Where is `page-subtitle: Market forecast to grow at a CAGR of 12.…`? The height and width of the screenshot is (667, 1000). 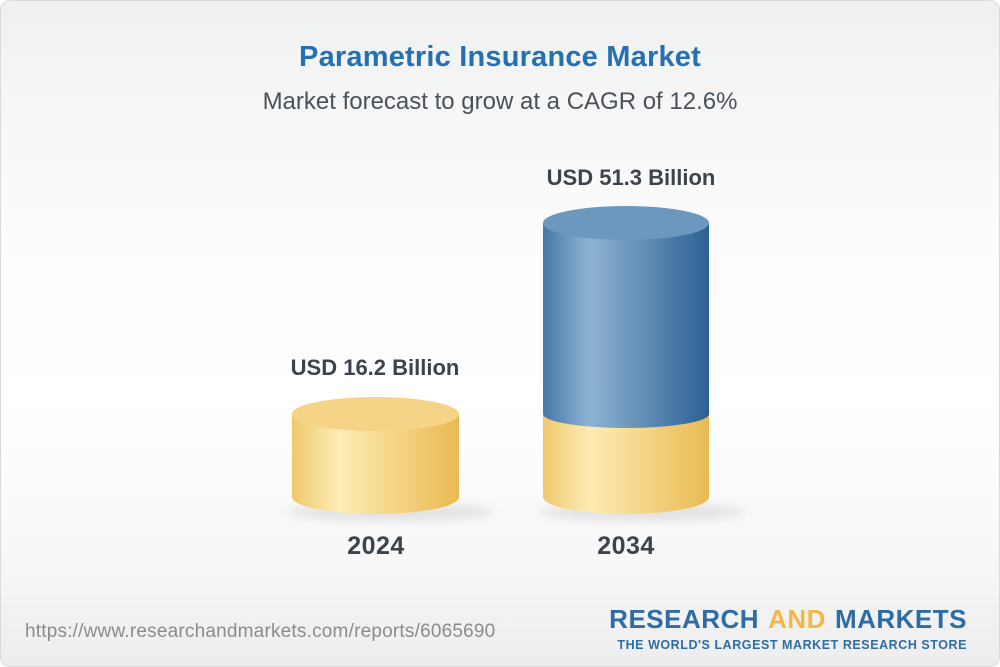 page-subtitle: Market forecast to grow at a CAGR of 12.… is located at coordinates (500, 101).